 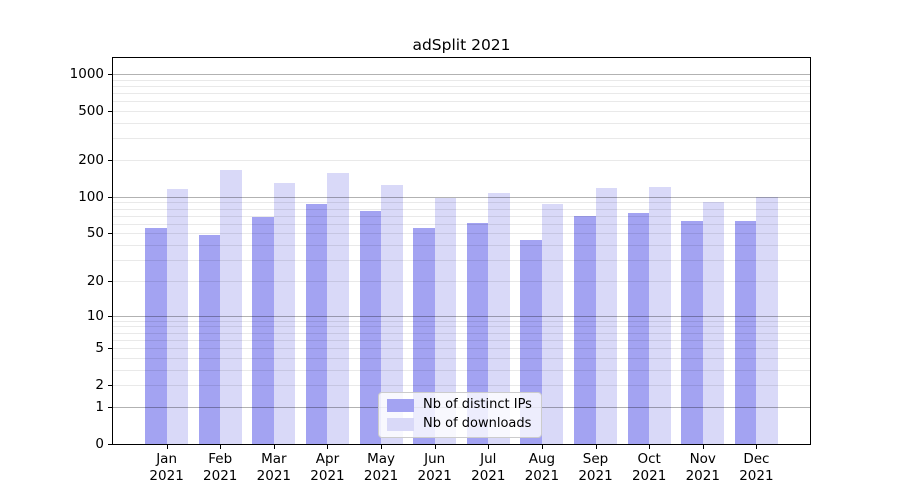 I want to click on bar-ips-sep, so click(x=585, y=329).